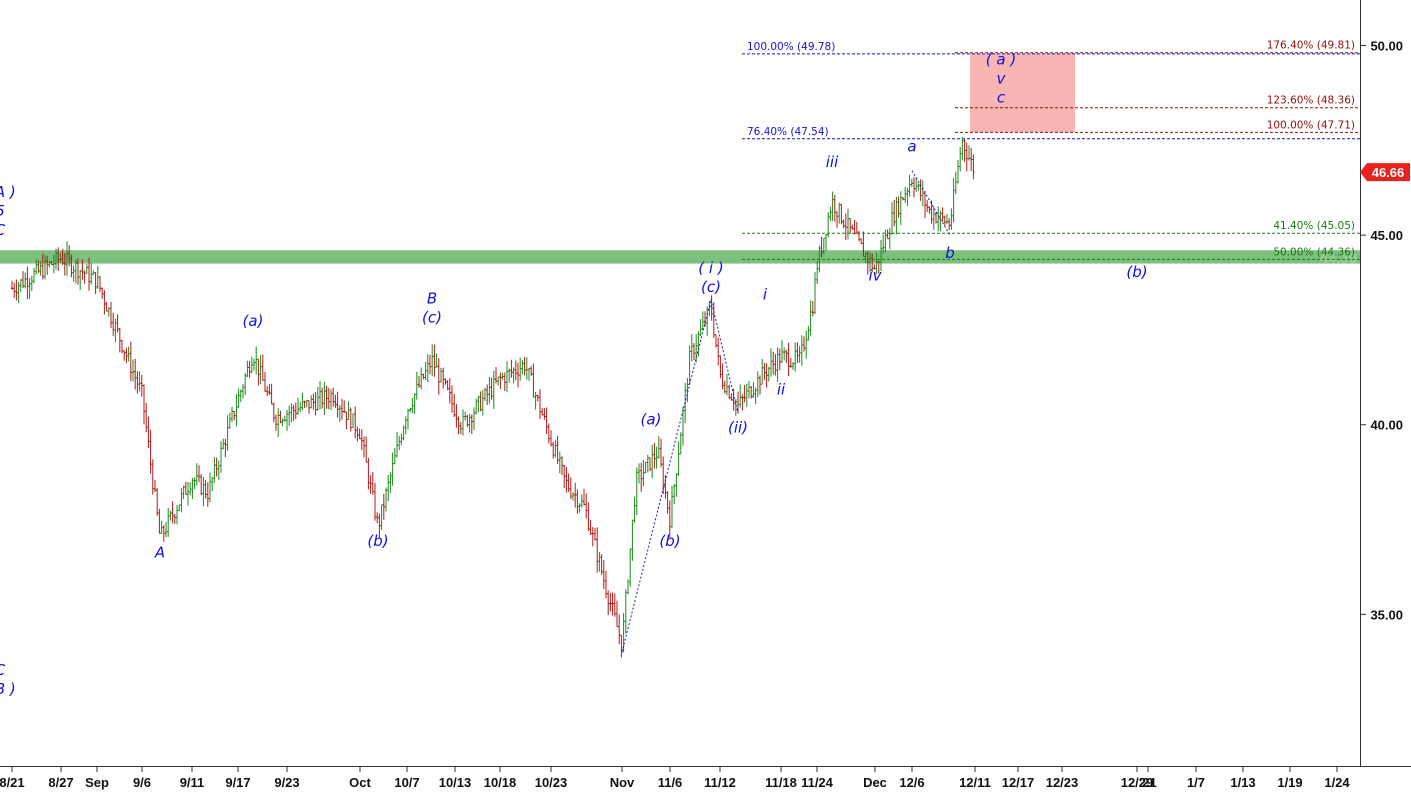 Image resolution: width=1411 pixels, height=794 pixels. What do you see at coordinates (1311, 125) in the screenshot?
I see `fib-label-4: 100.00% (47.71)` at bounding box center [1311, 125].